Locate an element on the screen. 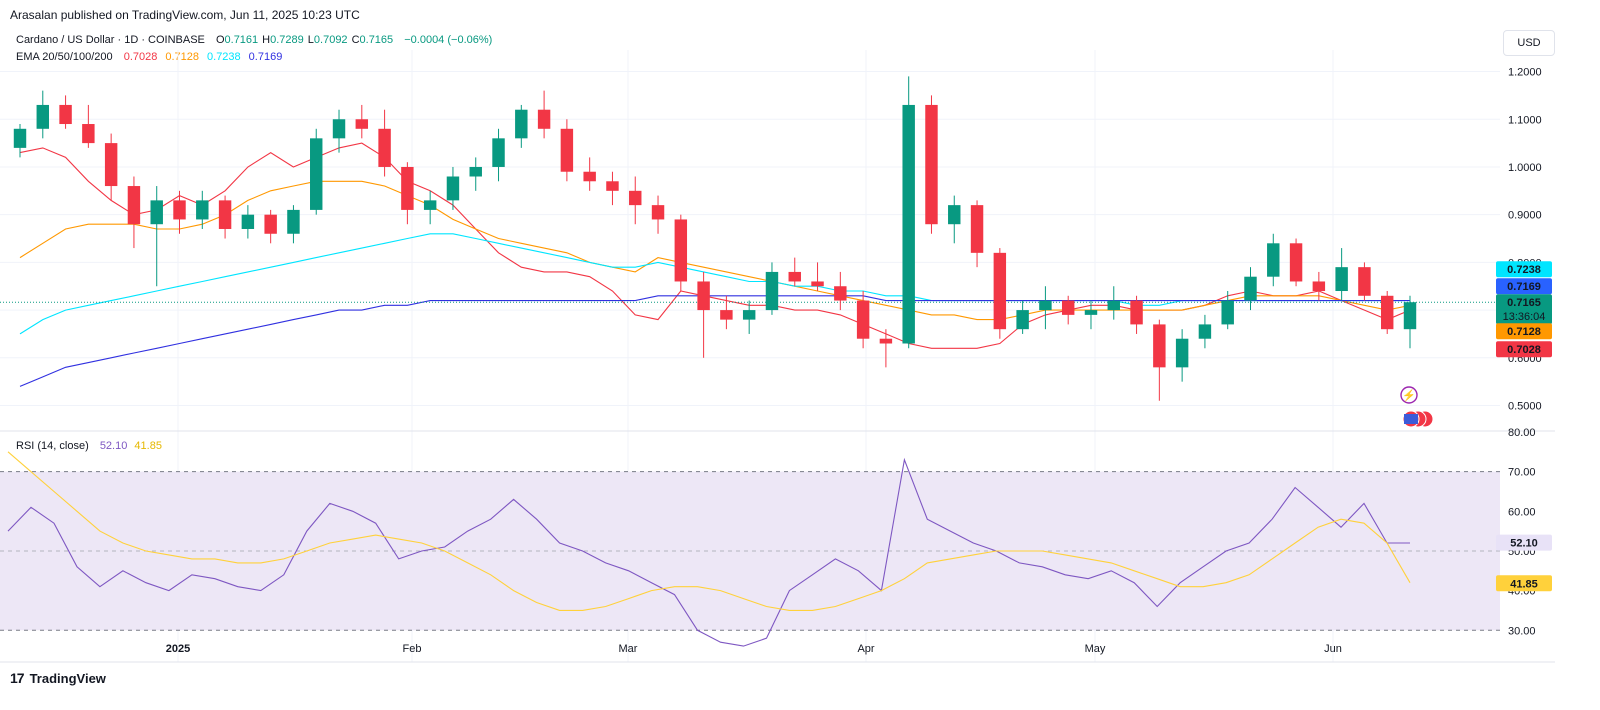 The height and width of the screenshot is (710, 1600). ohlc-l: L0.7092 is located at coordinates (327, 40).